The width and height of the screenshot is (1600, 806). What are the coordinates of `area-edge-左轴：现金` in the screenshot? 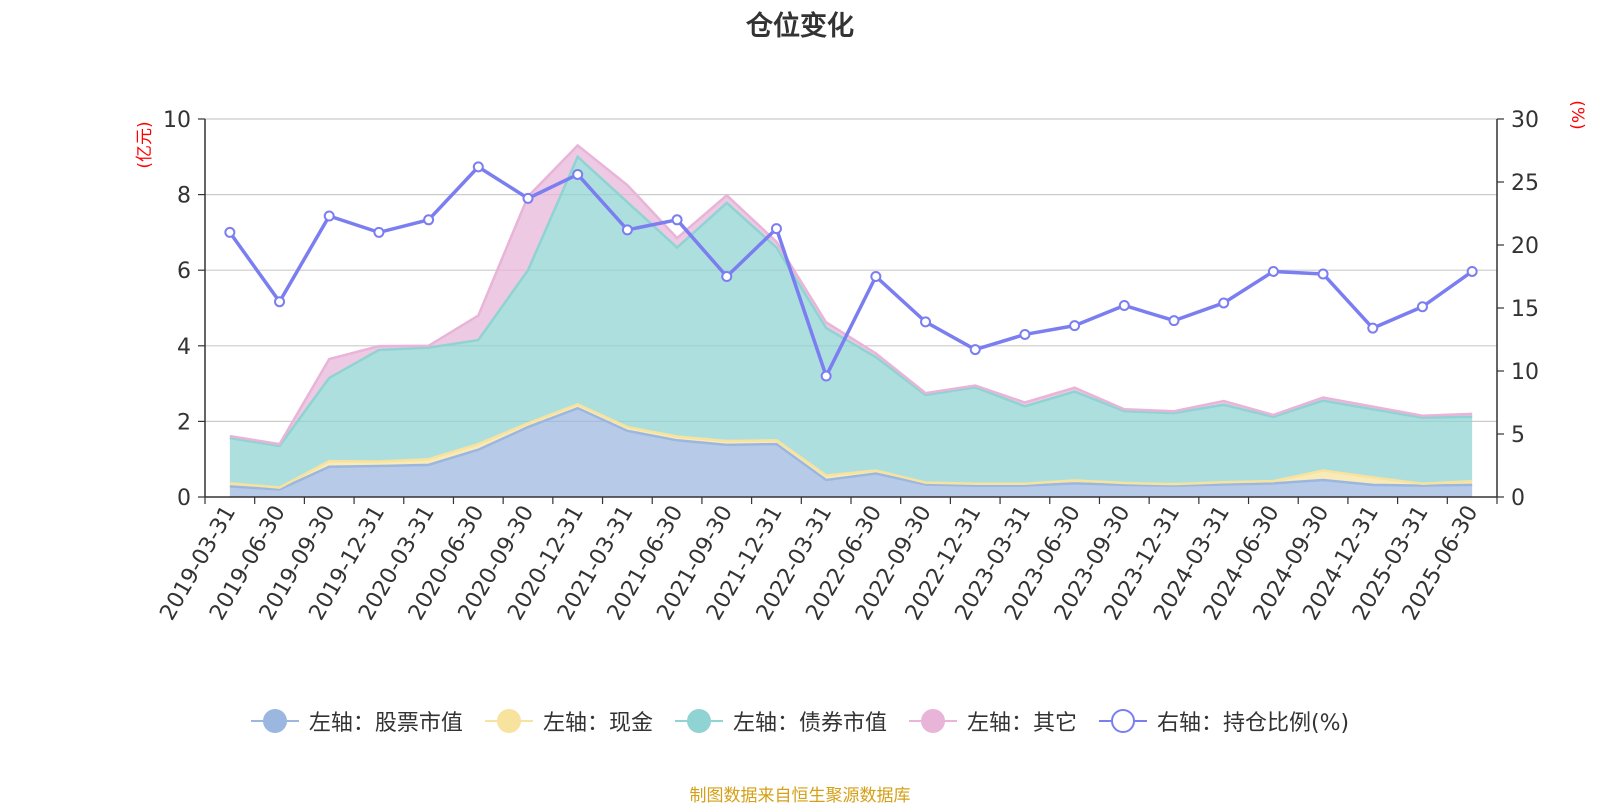 It's located at (851, 446).